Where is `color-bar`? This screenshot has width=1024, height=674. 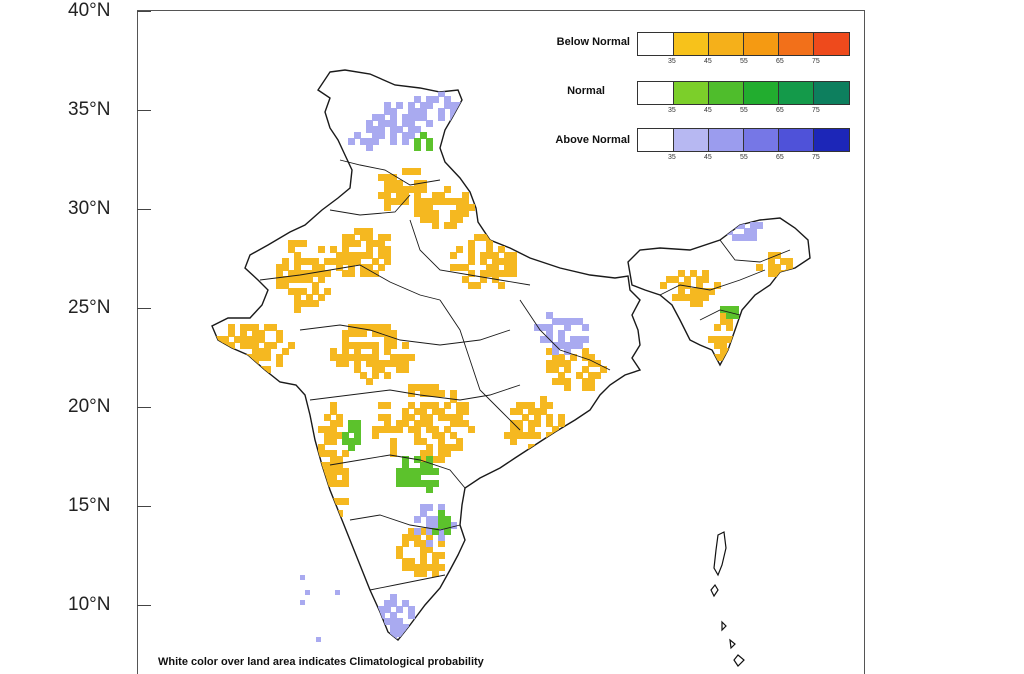 color-bar is located at coordinates (743, 93).